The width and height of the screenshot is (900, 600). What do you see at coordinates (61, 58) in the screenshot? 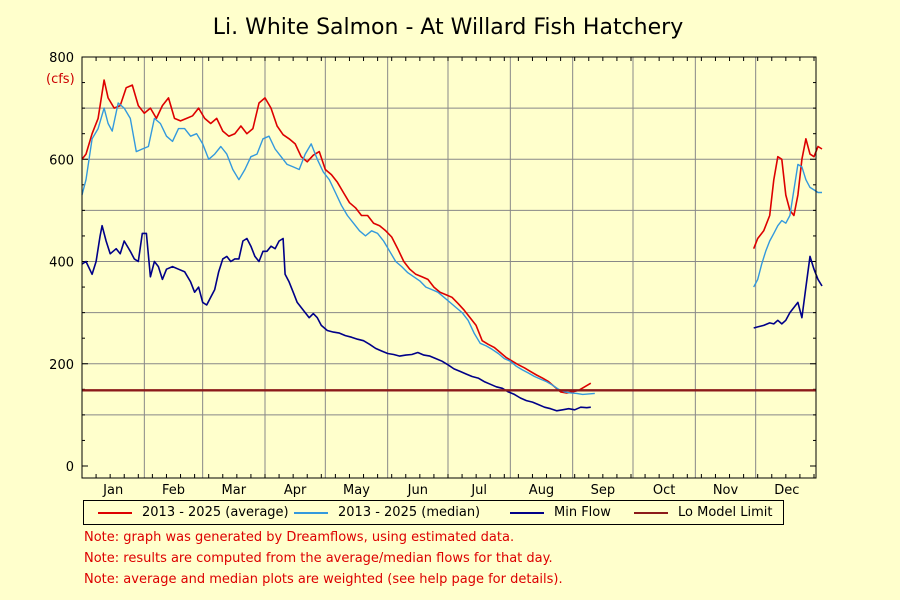
I see `y-tick-label: 800` at bounding box center [61, 58].